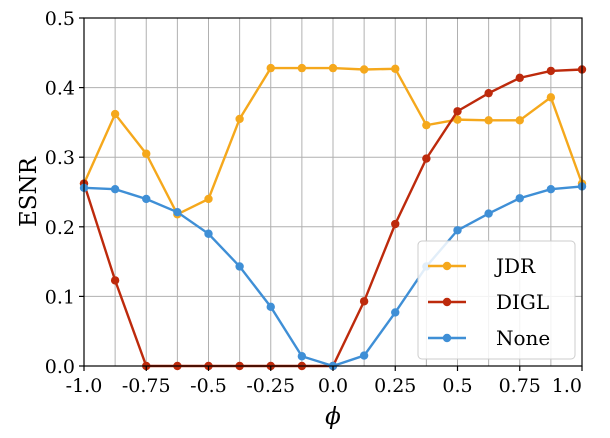 The image size is (610, 438). What do you see at coordinates (522, 302) in the screenshot?
I see `legend-label-digl: DIGL` at bounding box center [522, 302].